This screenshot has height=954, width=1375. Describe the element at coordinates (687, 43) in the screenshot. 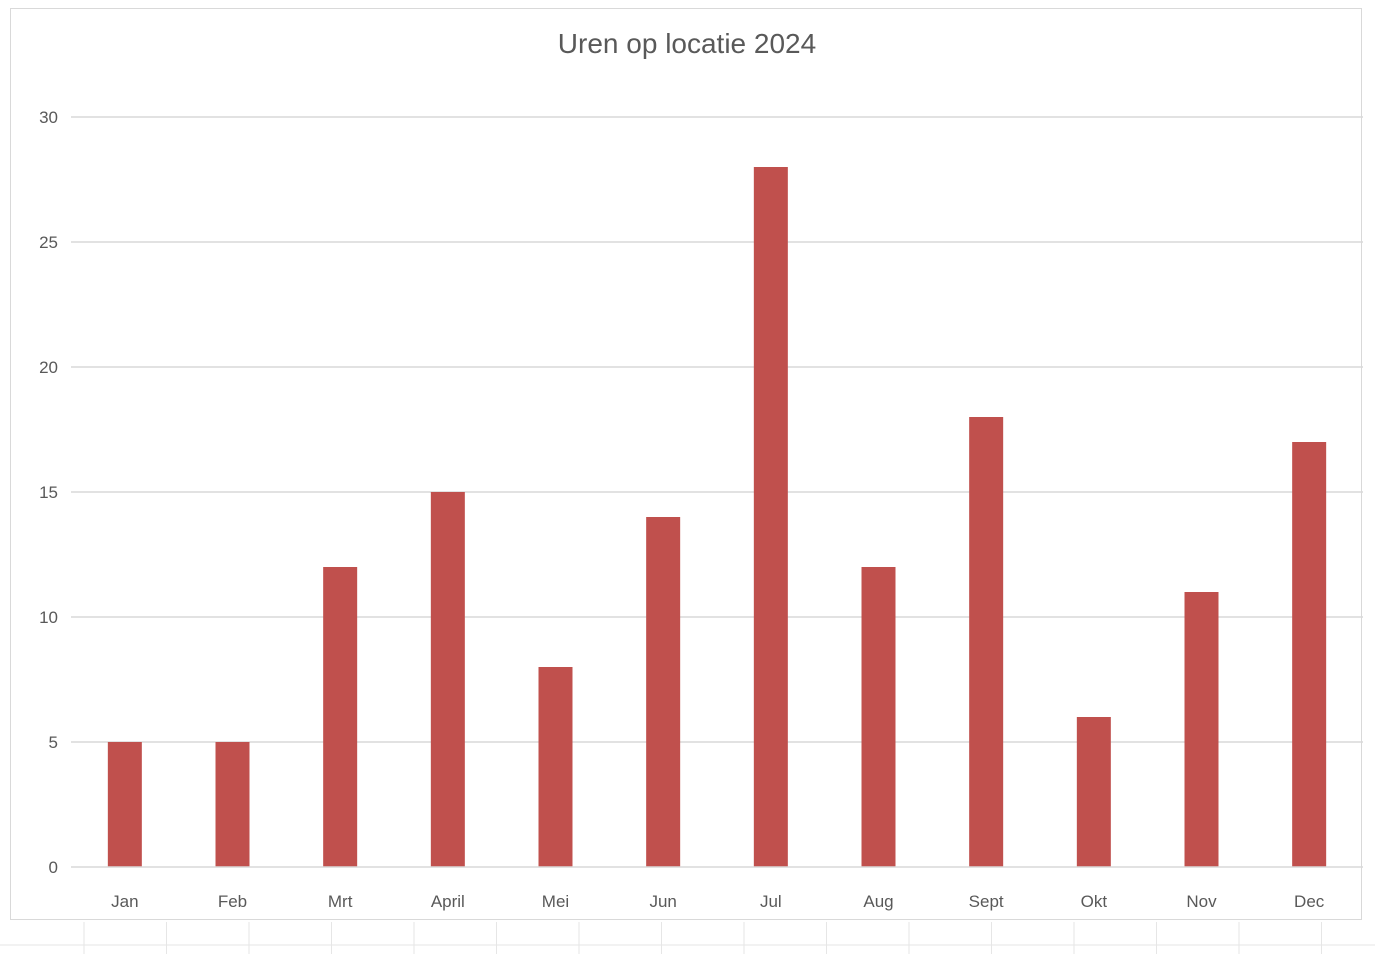

I see `chart-title: Uren op locatie 2024` at that location.